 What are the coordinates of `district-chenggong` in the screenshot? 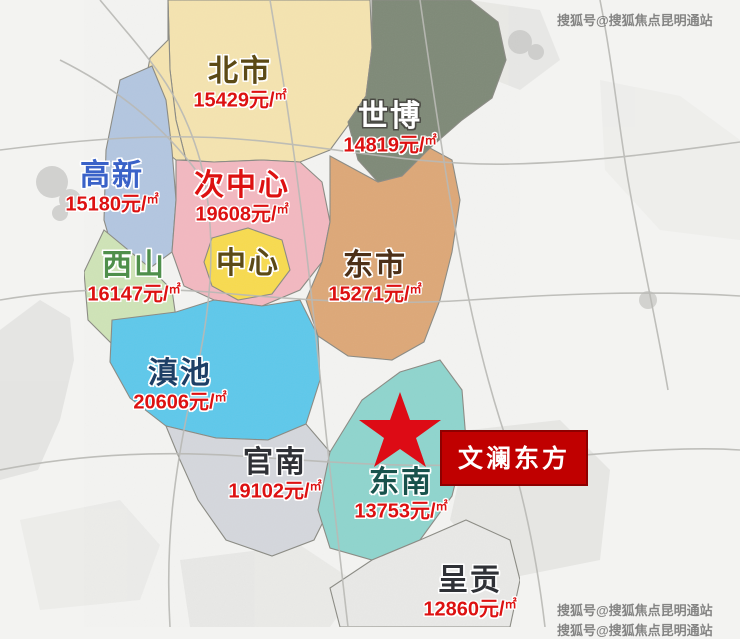 It's located at (425, 573).